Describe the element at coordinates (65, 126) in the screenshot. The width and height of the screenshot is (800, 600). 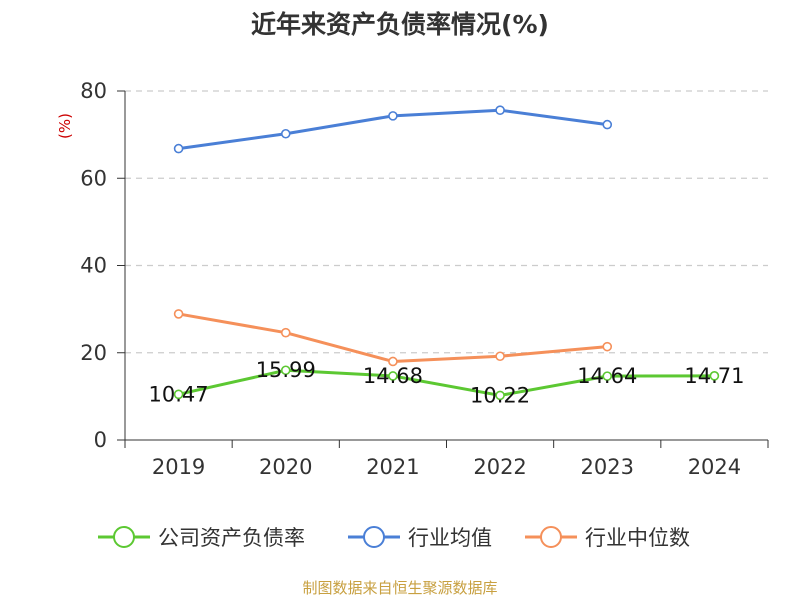
I see `y-axis-label: (%)` at that location.